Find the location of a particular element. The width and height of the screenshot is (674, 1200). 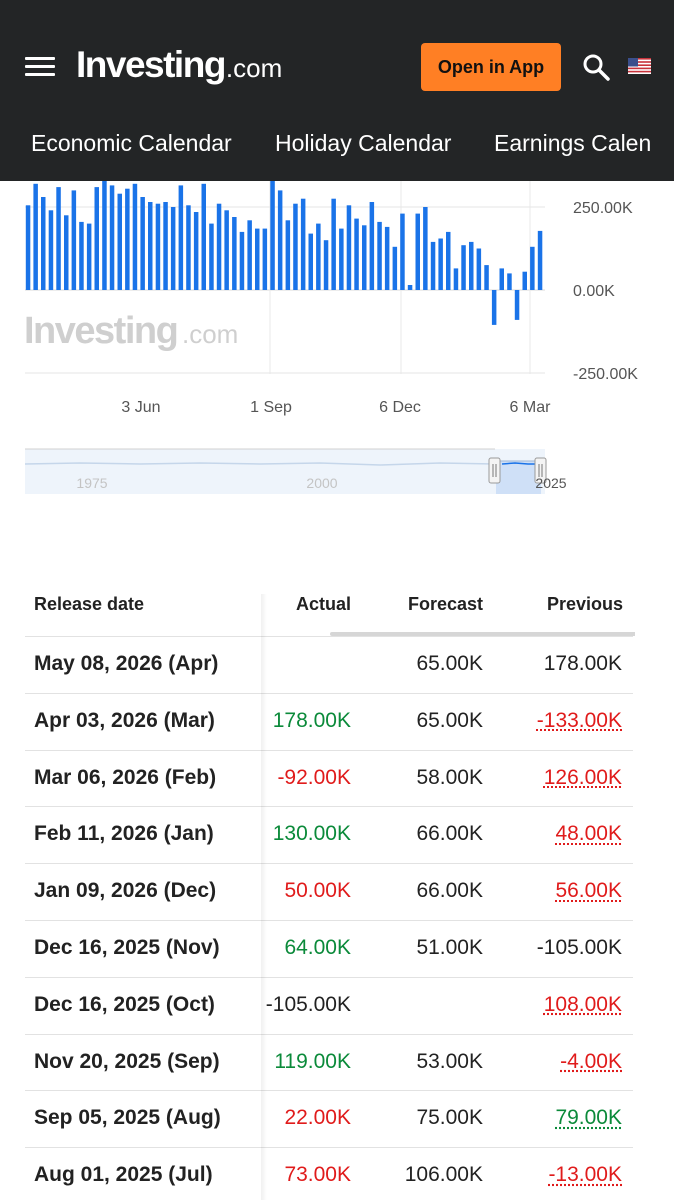

investing-logo: Investing .com is located at coordinates (179, 66).